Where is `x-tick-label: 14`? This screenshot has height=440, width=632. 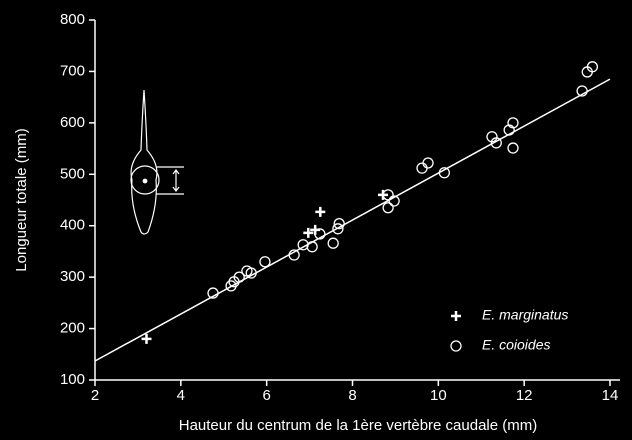 x-tick-label: 14 is located at coordinates (610, 395).